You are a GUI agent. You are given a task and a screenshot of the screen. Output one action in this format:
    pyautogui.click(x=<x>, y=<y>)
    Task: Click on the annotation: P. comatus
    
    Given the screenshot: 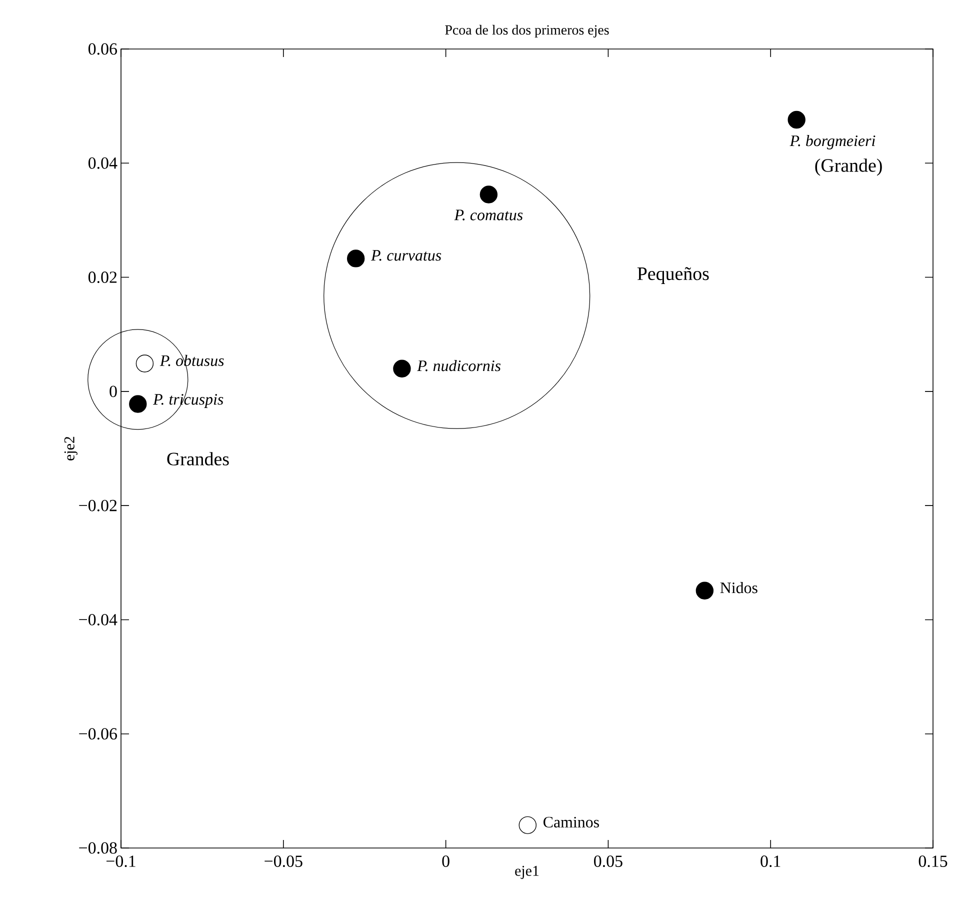 What is the action you would take?
    pyautogui.click(x=488, y=215)
    